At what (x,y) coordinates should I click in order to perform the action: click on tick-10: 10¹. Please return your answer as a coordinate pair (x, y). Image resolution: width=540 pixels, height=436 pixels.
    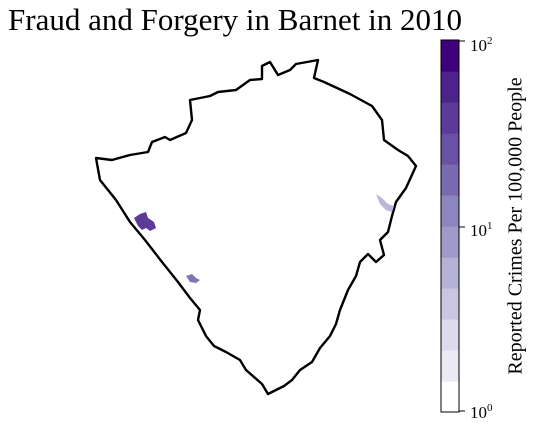
    Looking at the image, I should click on (481, 230).